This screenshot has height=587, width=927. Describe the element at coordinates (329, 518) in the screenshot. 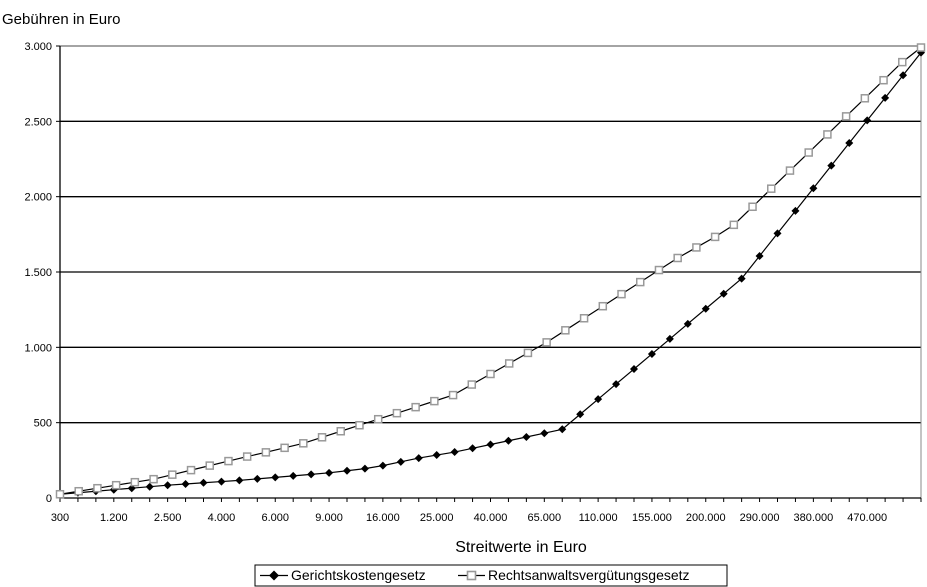

I see `x-tick-label: 9.000` at that location.